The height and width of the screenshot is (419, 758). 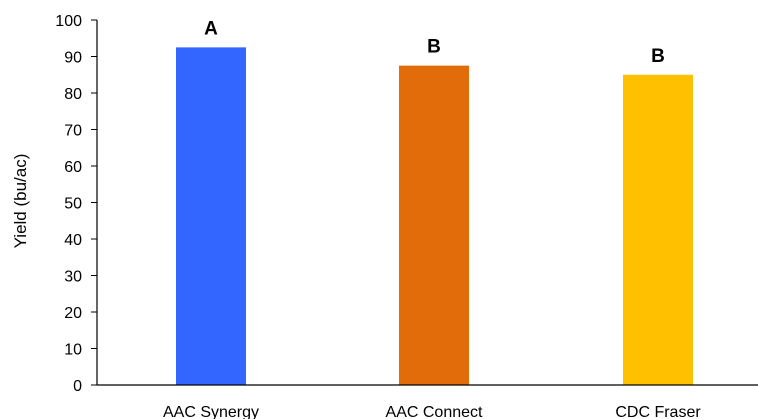 I want to click on y-tick-label: 100, so click(x=68, y=21).